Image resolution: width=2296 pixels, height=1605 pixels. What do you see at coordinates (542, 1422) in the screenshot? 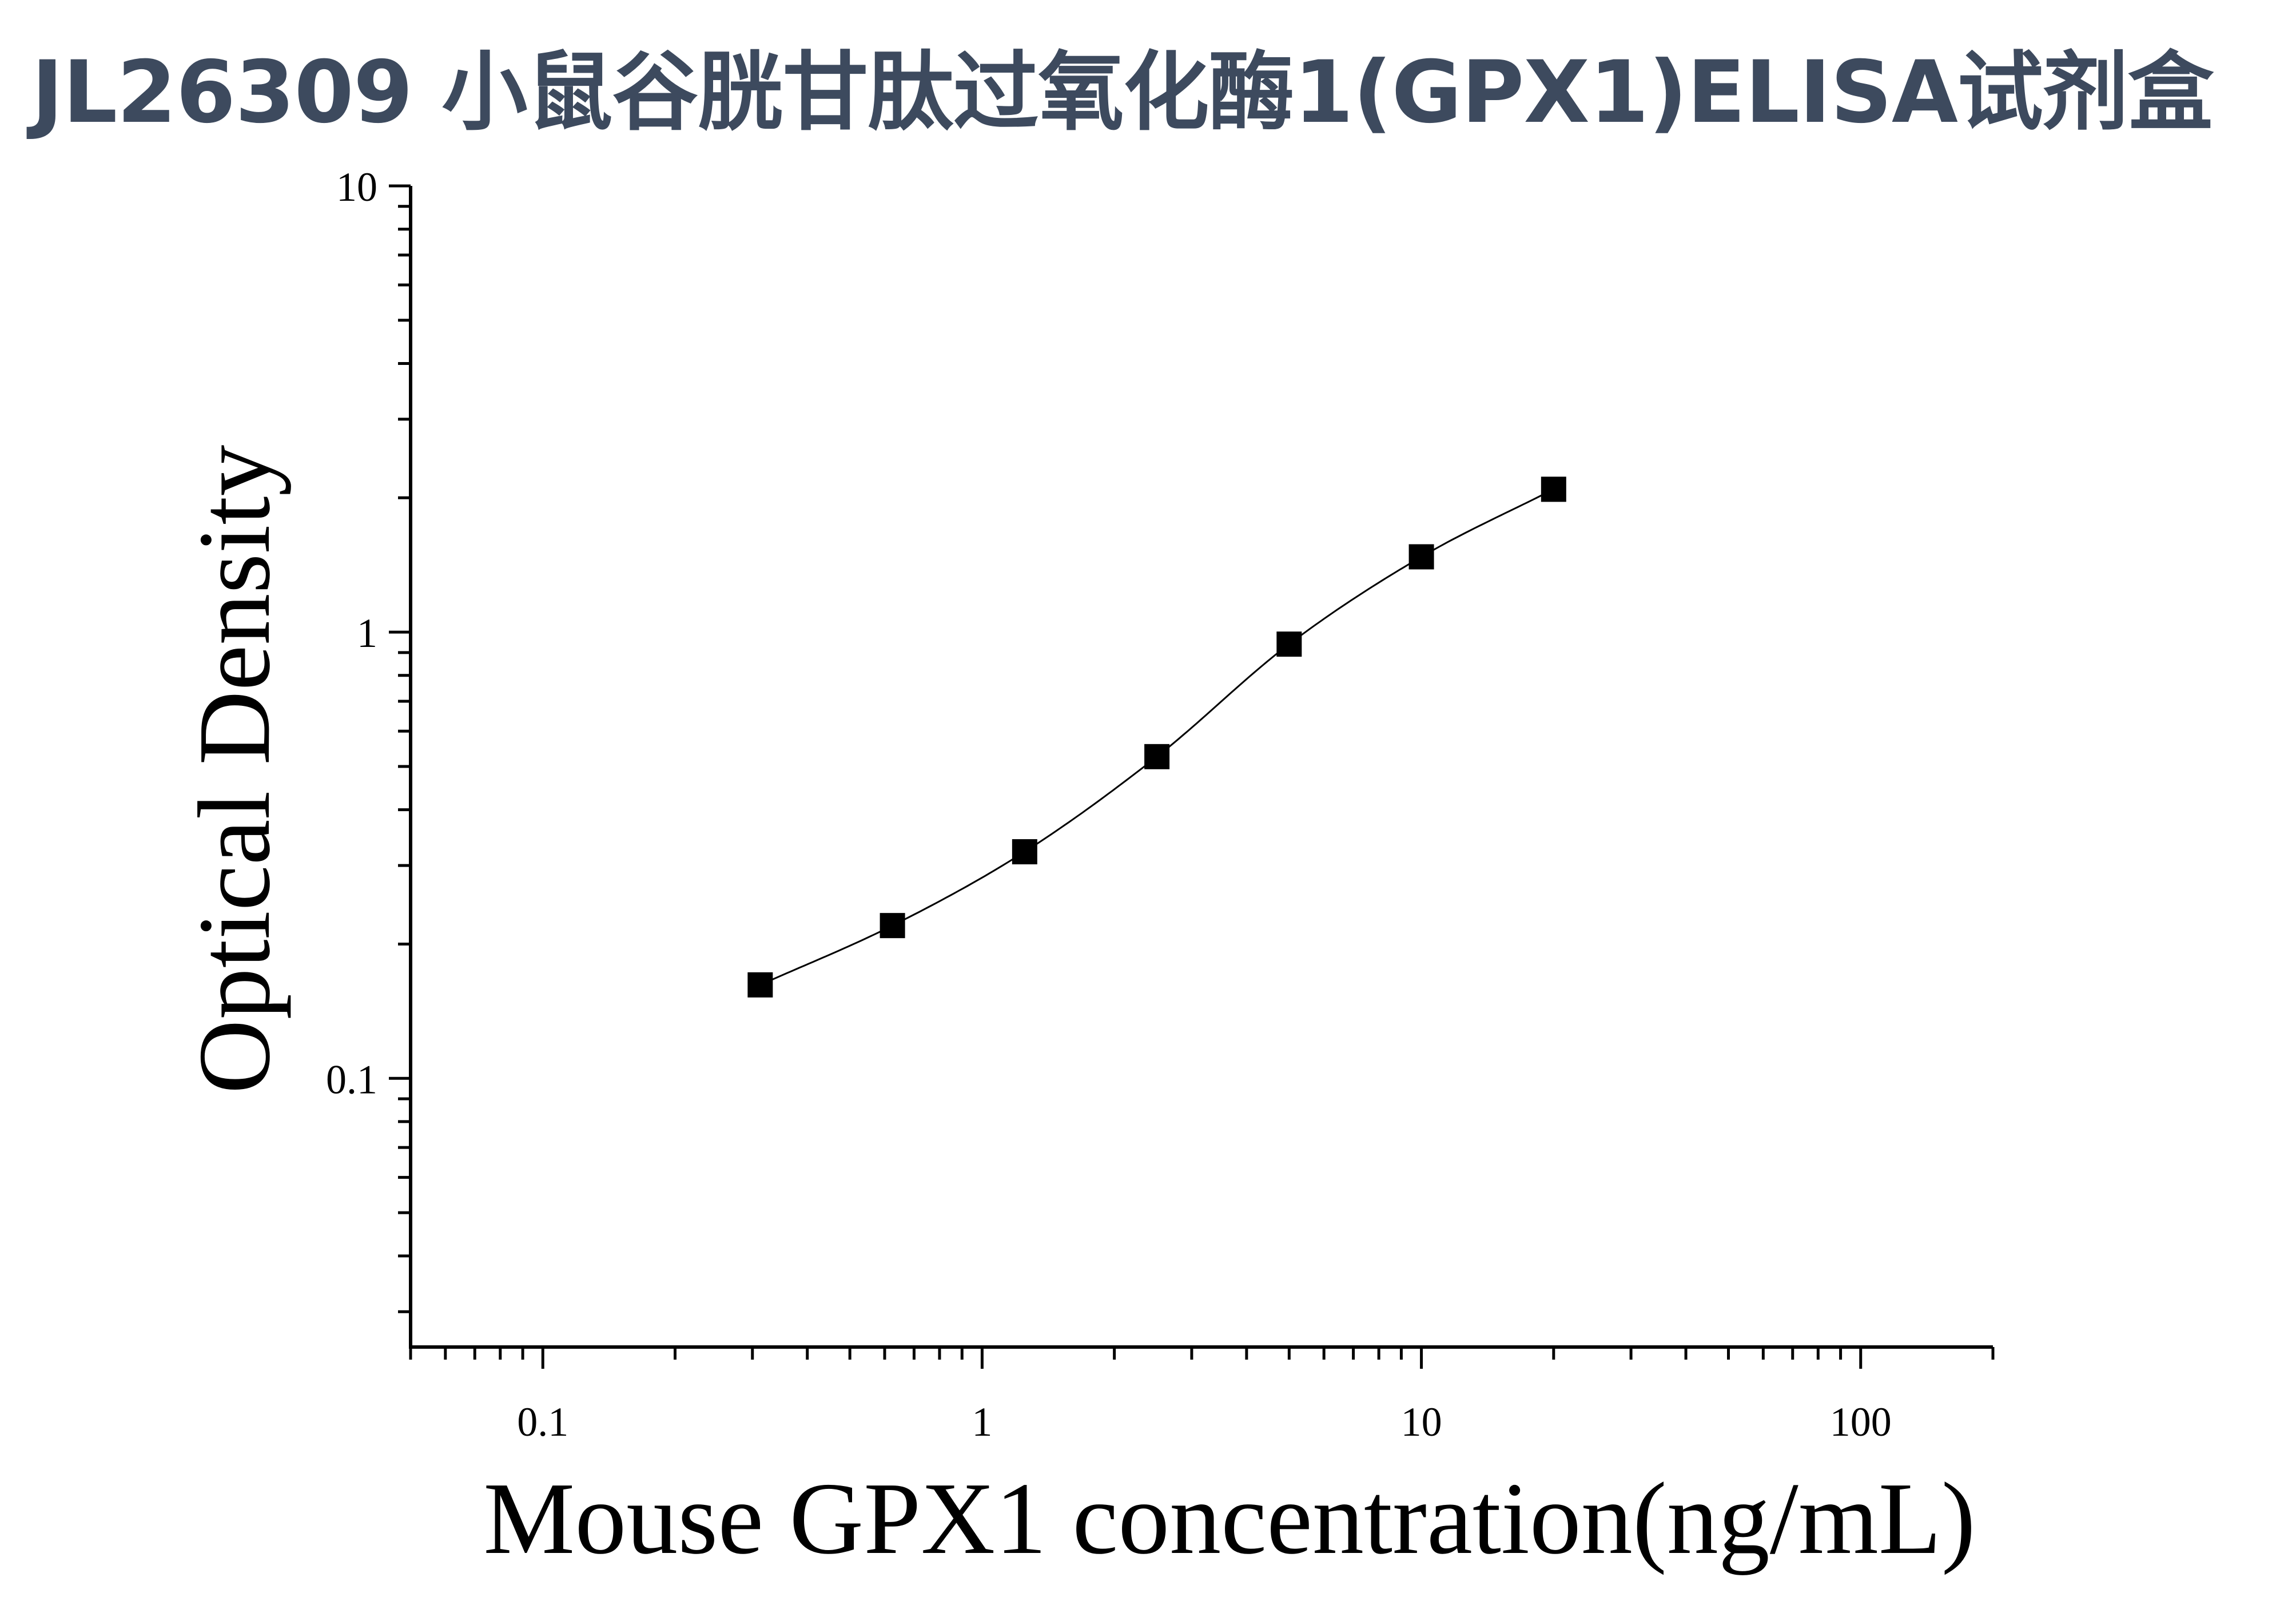
I see `x-tick-label: 0.1` at bounding box center [542, 1422].